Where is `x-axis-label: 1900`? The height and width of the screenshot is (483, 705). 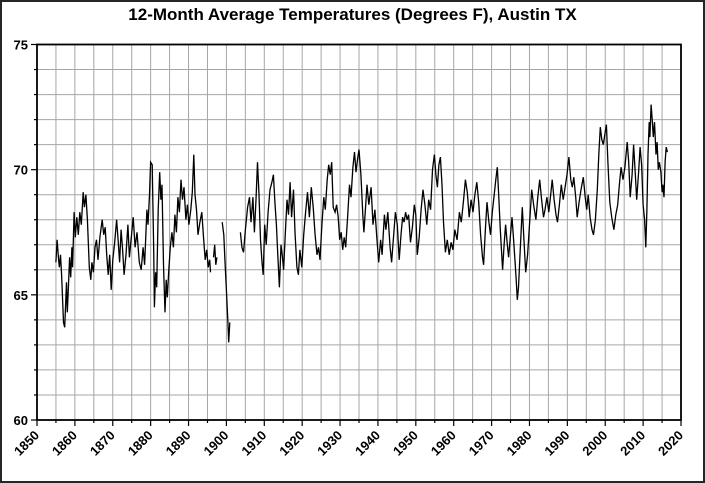
x-axis-label: 1900 is located at coordinates (215, 443).